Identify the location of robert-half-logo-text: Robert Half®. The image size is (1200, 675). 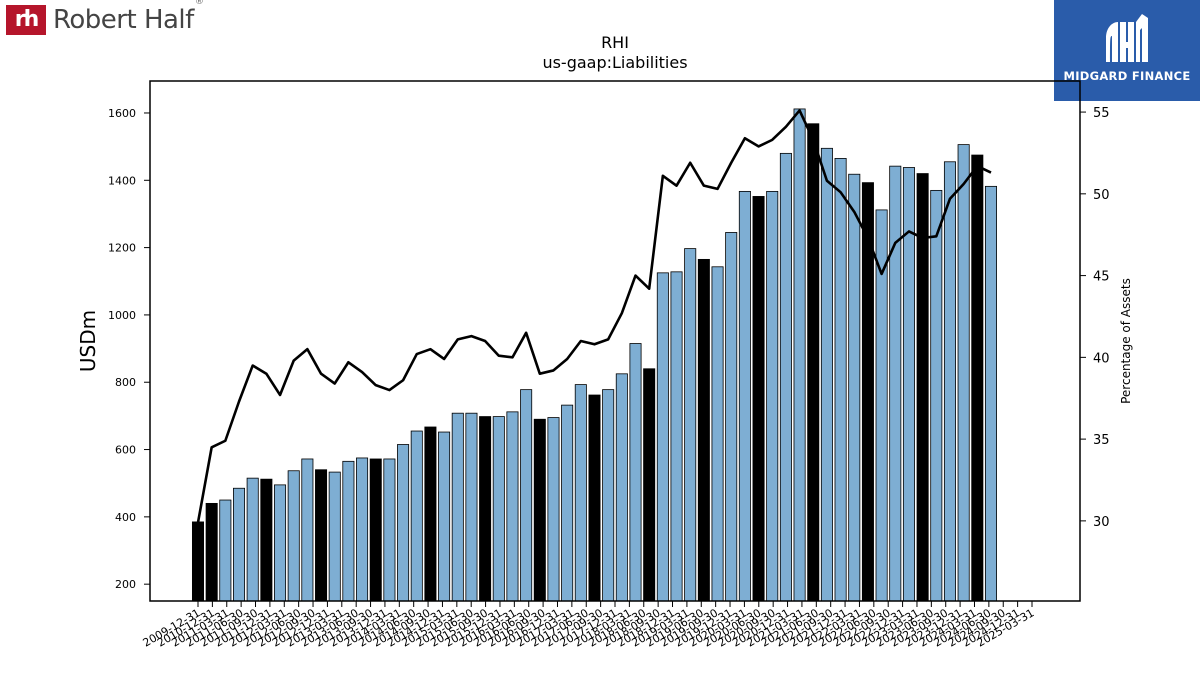
(128, 17).